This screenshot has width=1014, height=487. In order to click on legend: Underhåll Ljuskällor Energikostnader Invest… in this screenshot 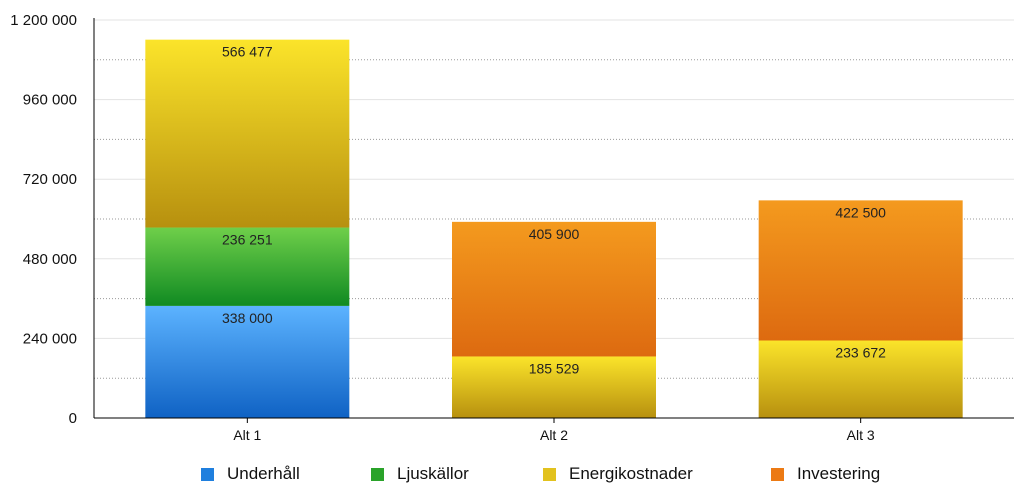, I will do `click(507, 474)`.